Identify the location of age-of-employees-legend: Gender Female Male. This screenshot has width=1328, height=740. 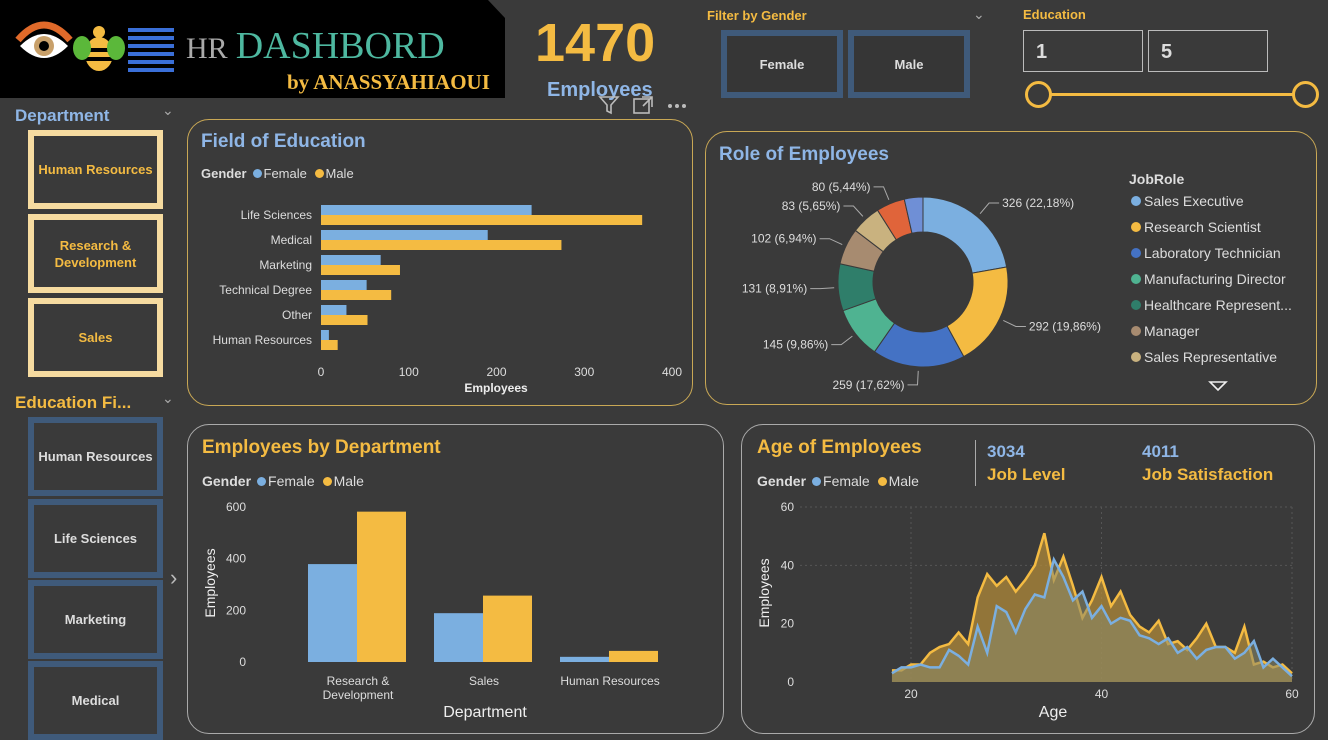
(838, 481).